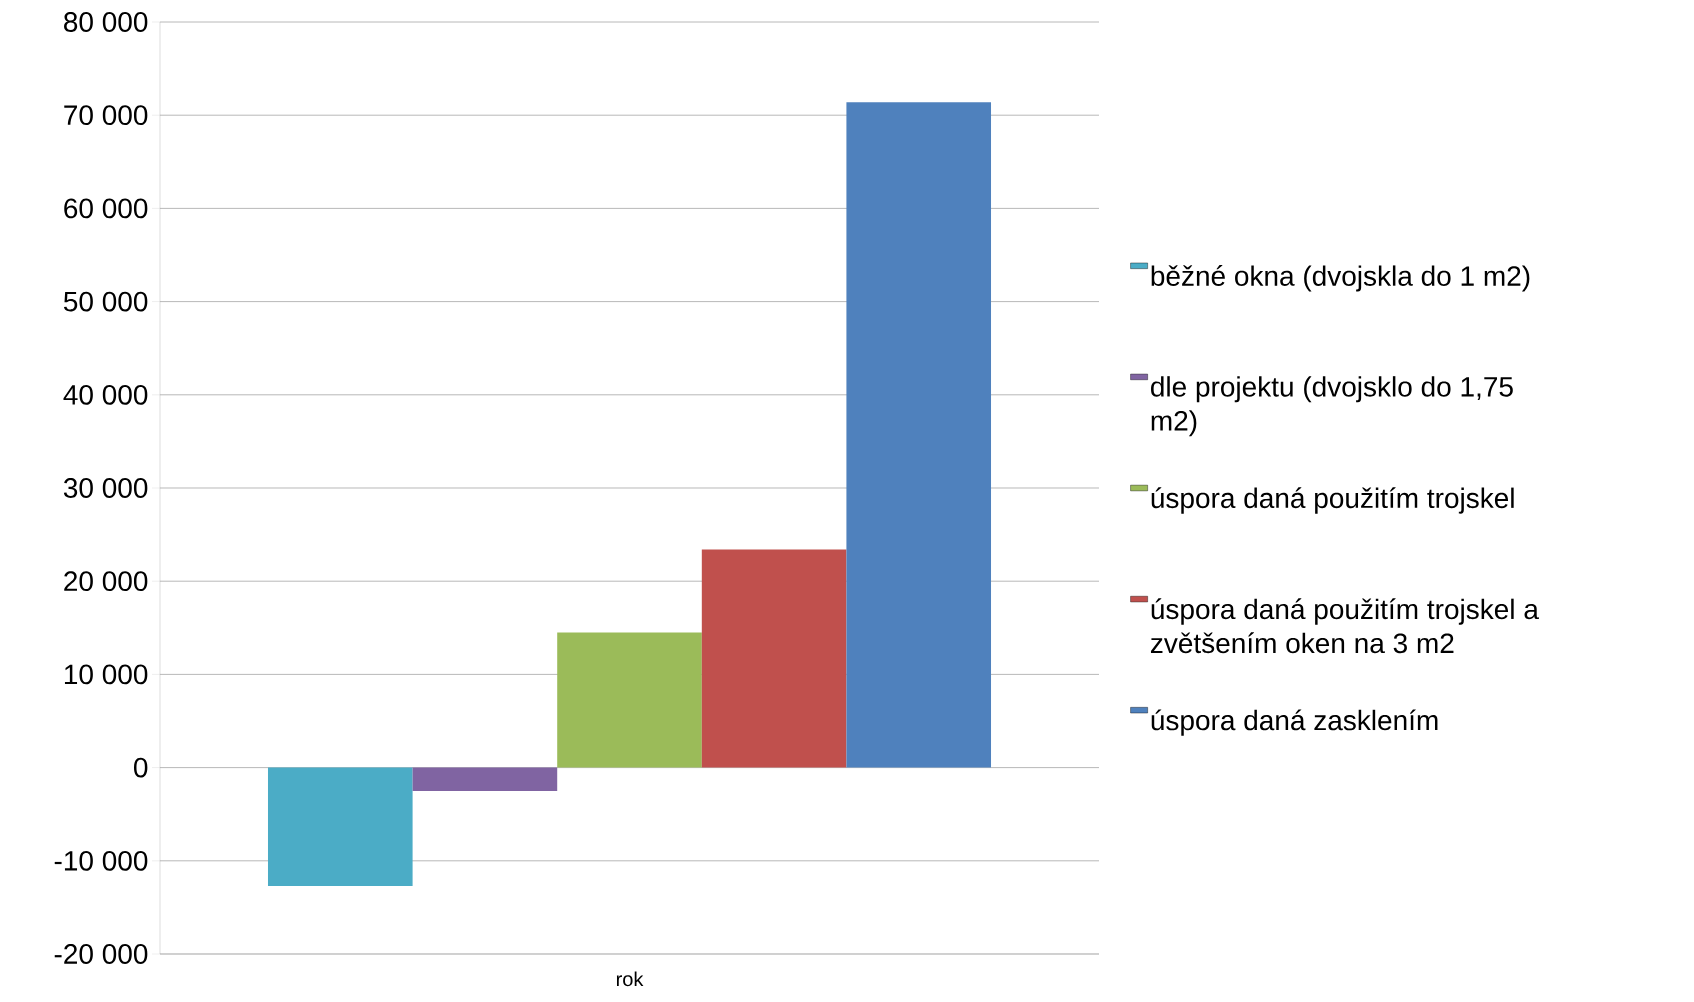  Describe the element at coordinates (106, 115) in the screenshot. I see `y-tick-label: 70 000` at that location.